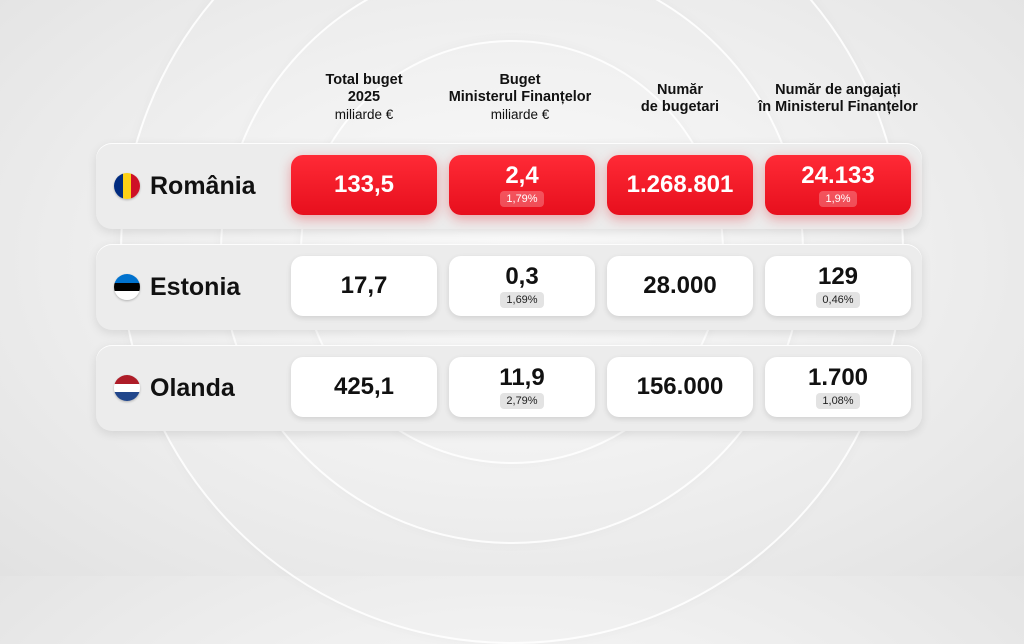  I want to click on header-line: Total buget, so click(364, 80).